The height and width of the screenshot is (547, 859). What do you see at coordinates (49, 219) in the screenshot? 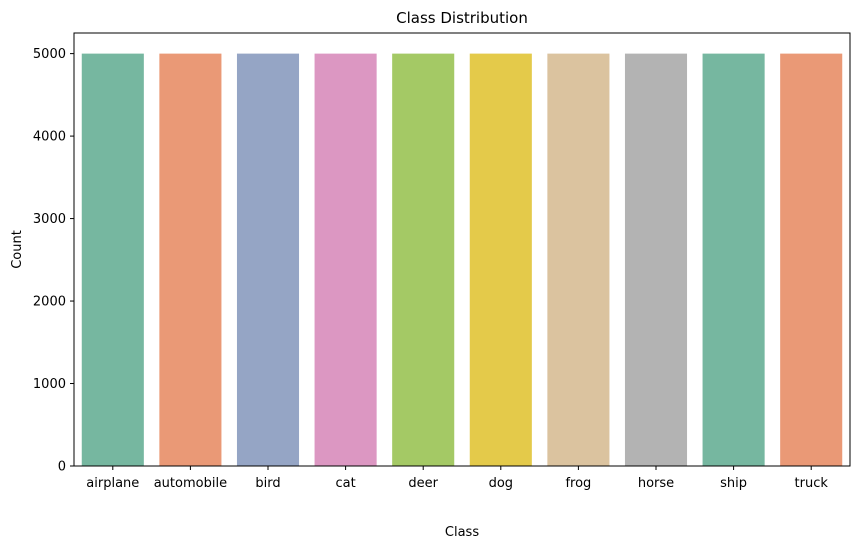
I see `y-tick-label: 3000` at bounding box center [49, 219].